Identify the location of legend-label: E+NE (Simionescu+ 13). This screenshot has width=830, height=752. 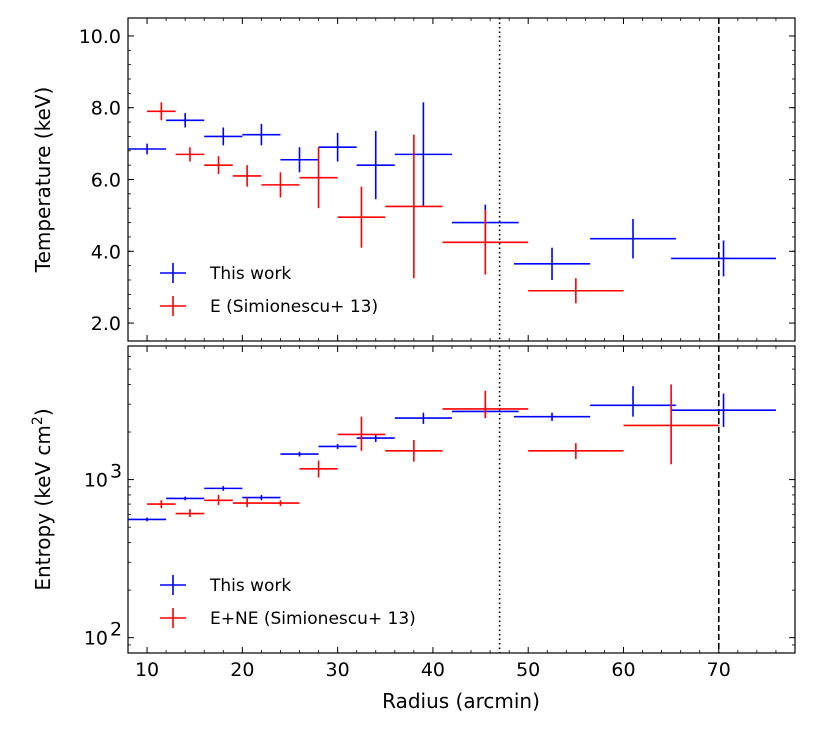
(313, 619).